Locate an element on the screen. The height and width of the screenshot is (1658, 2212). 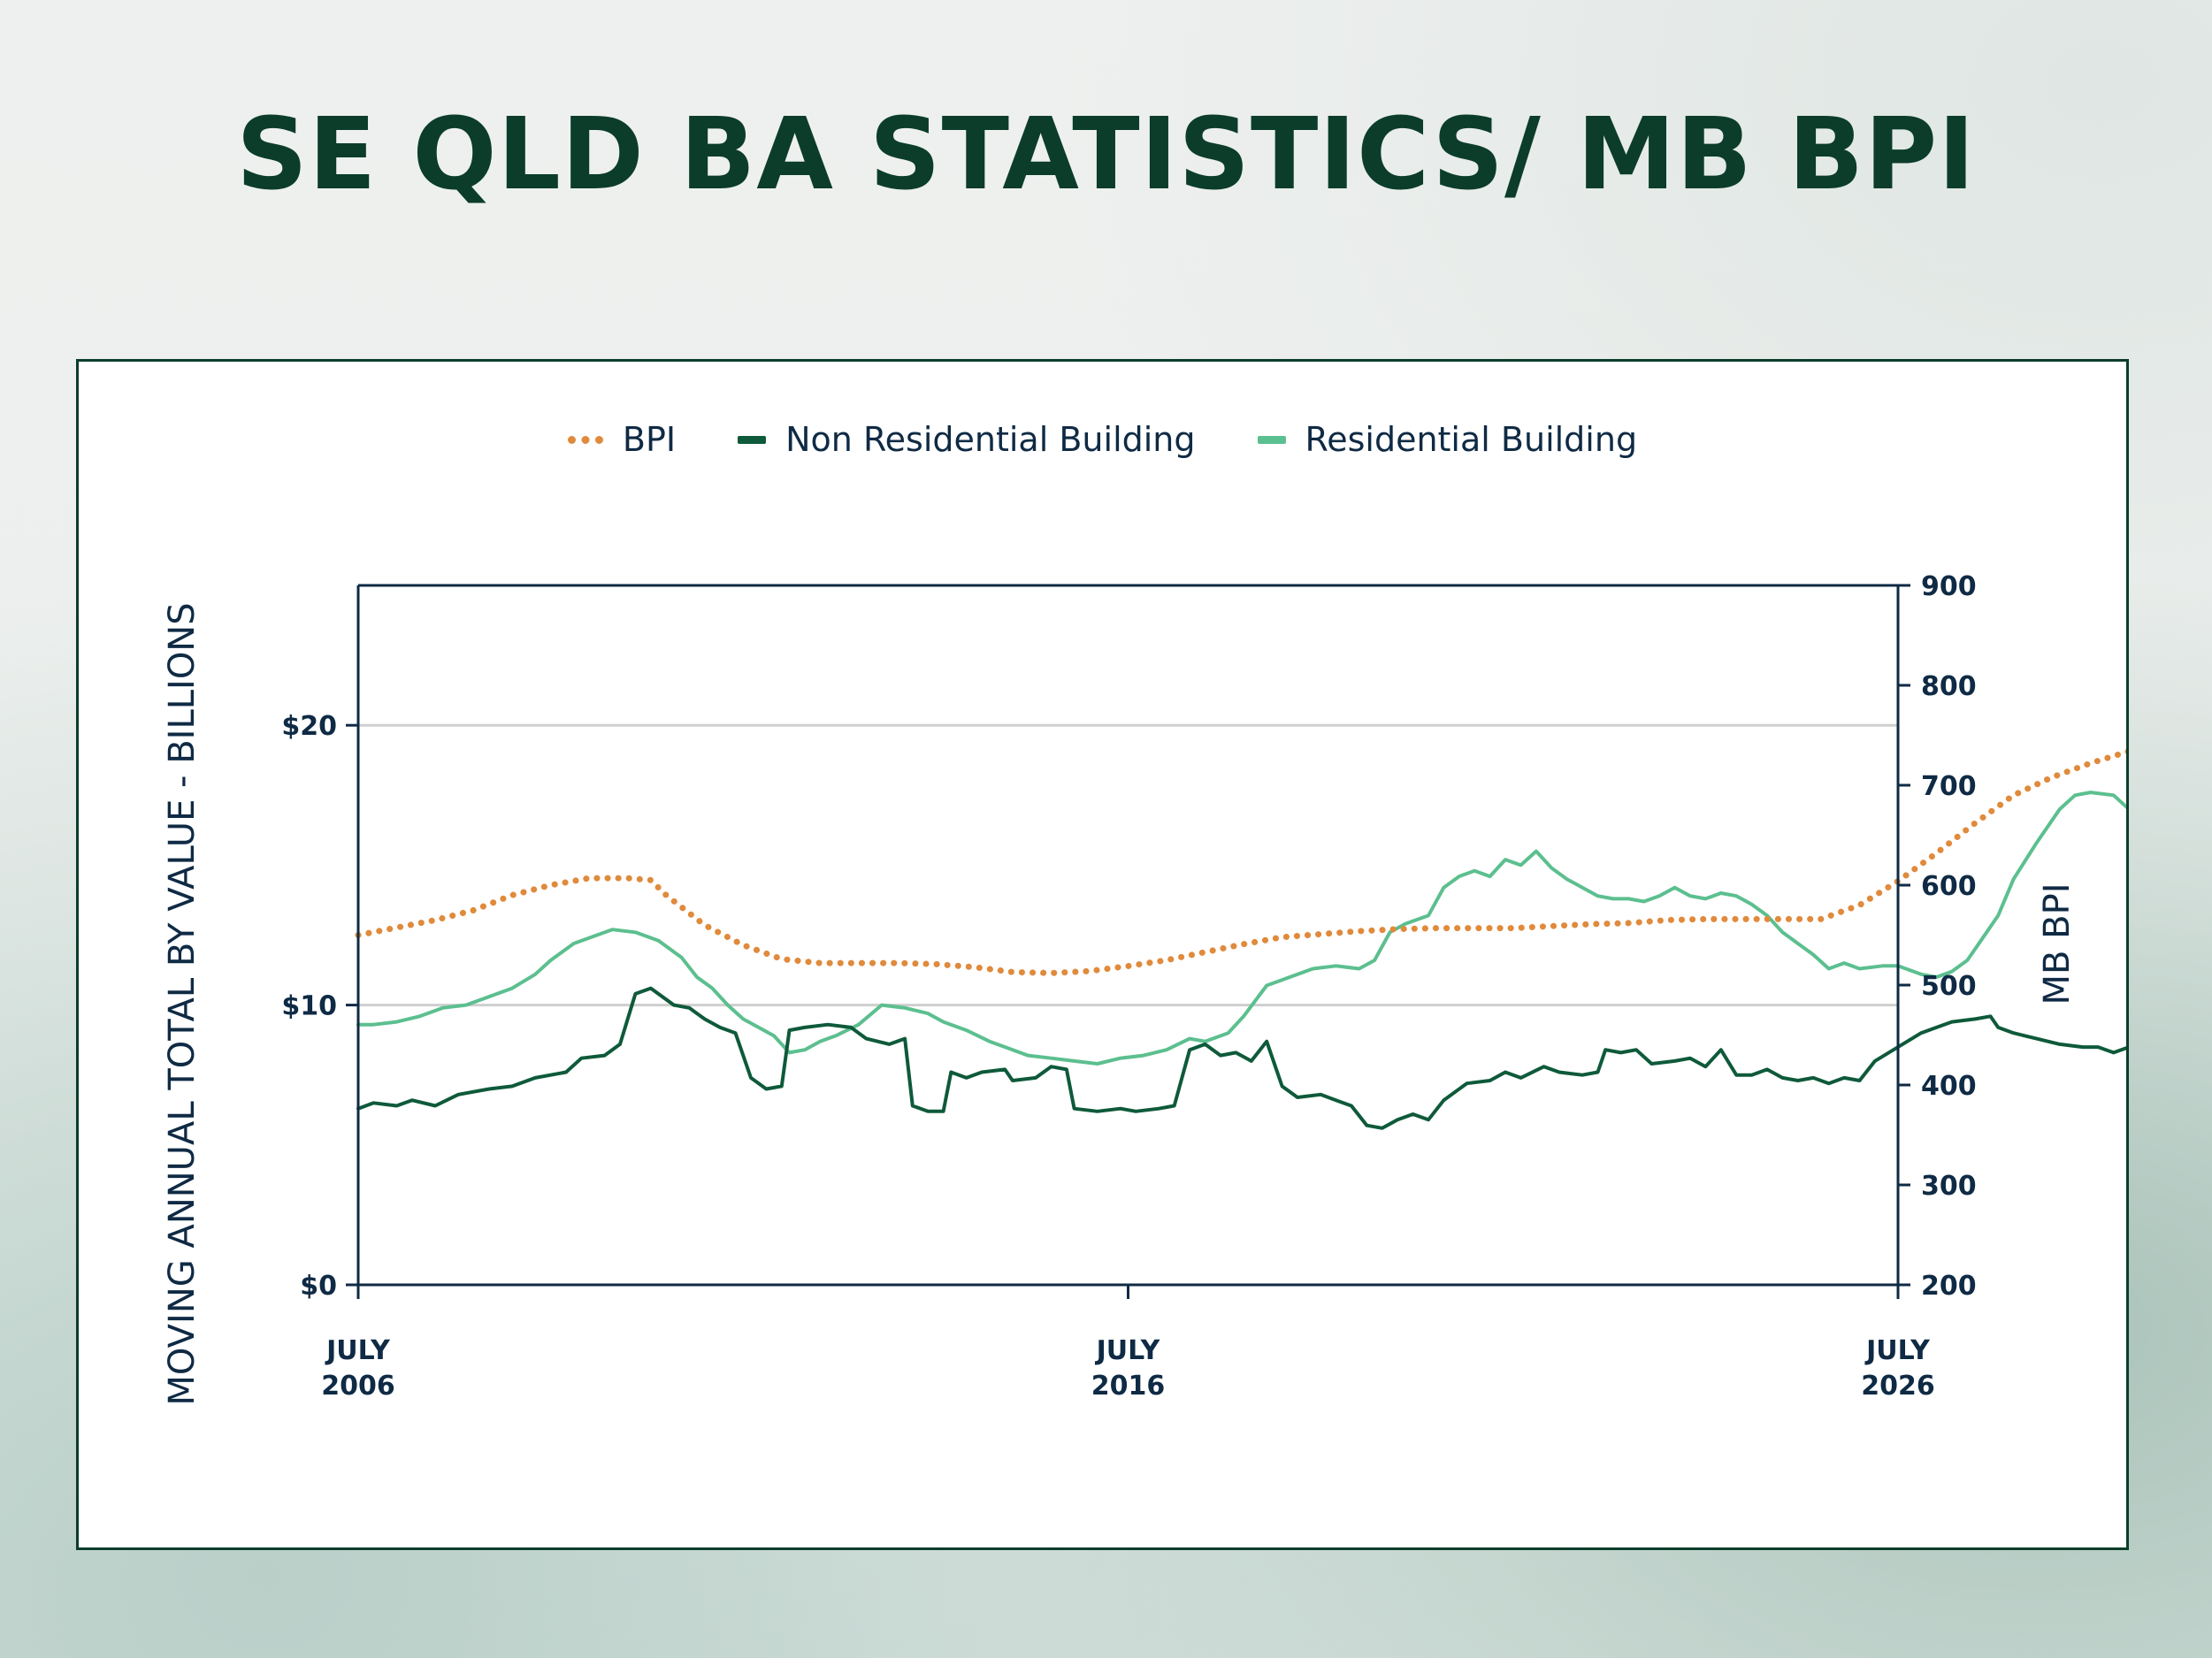
y2-tick-label: 700 is located at coordinates (1949, 786).